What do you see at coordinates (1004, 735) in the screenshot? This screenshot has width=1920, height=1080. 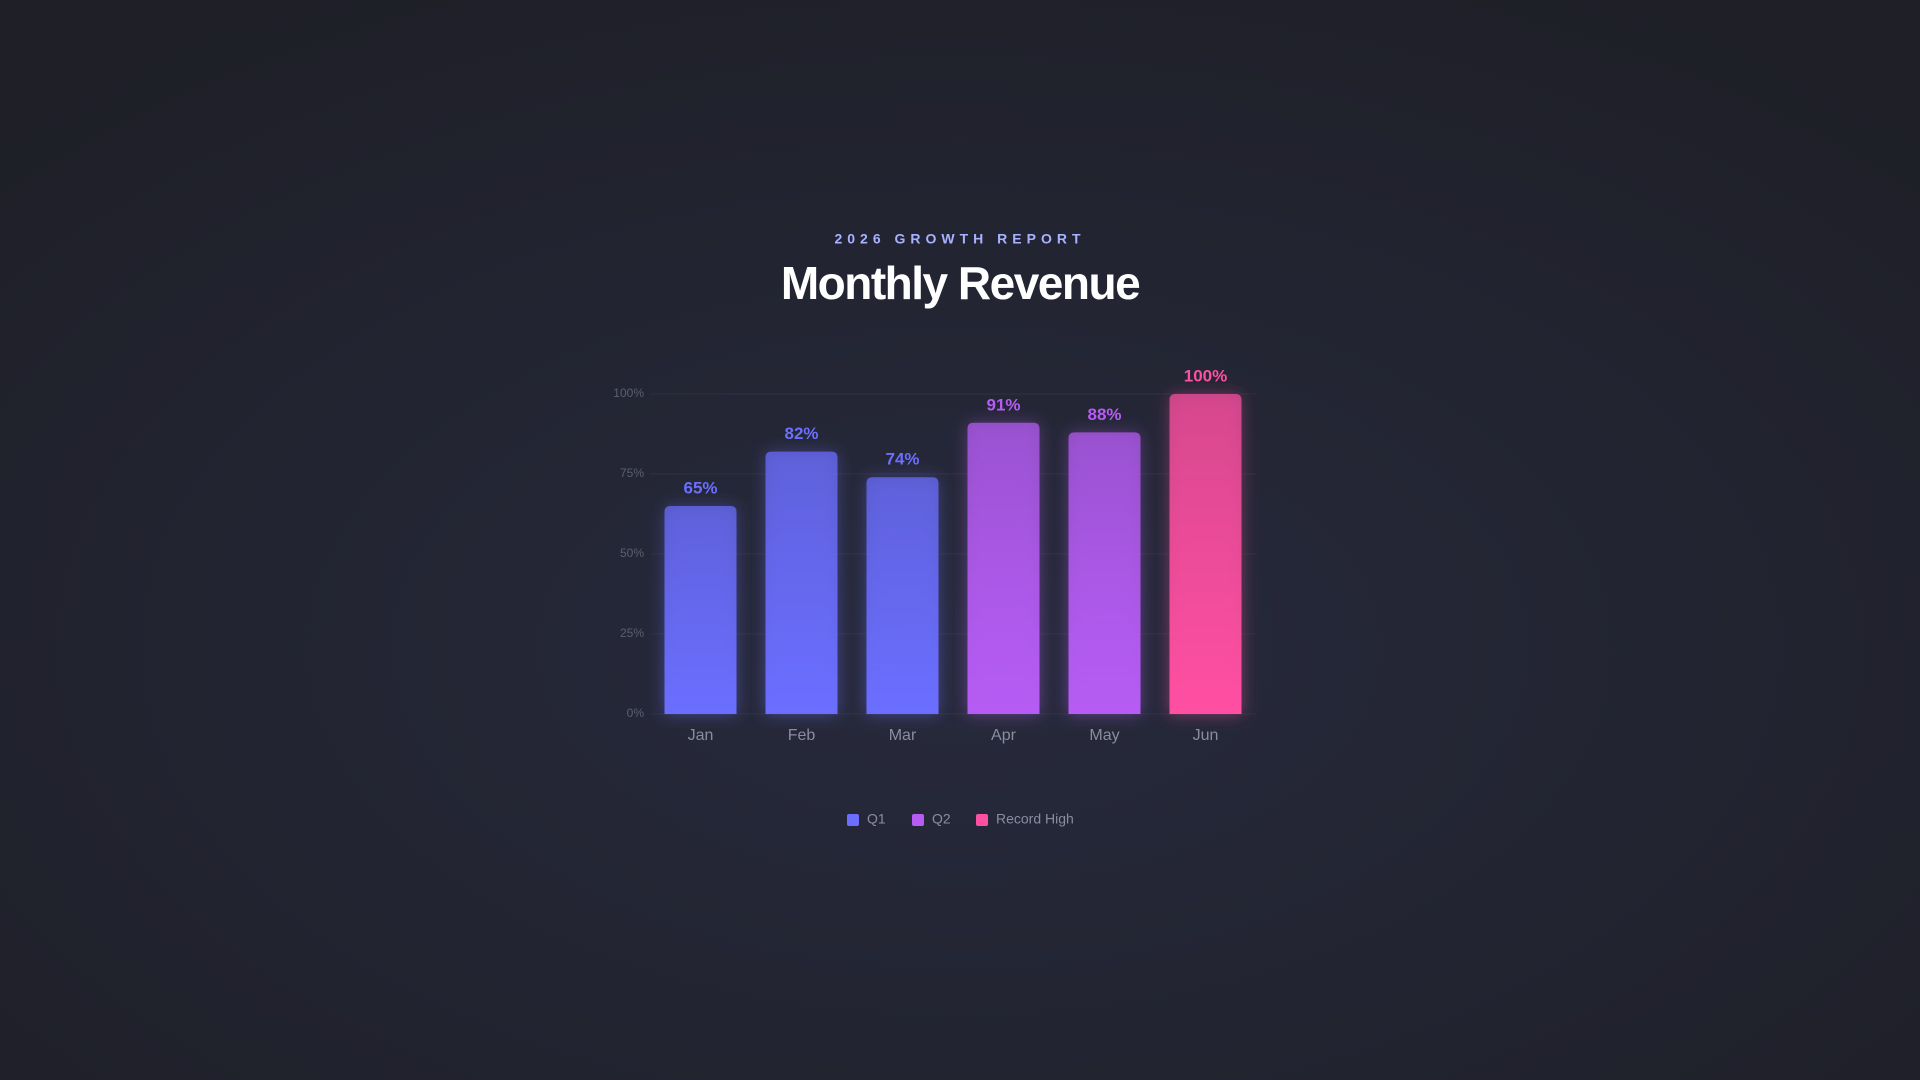 I see `x-tick-label: Apr` at bounding box center [1004, 735].